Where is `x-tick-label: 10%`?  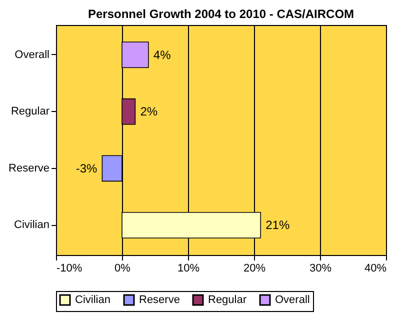
x-tick-label: 10% is located at coordinates (188, 268).